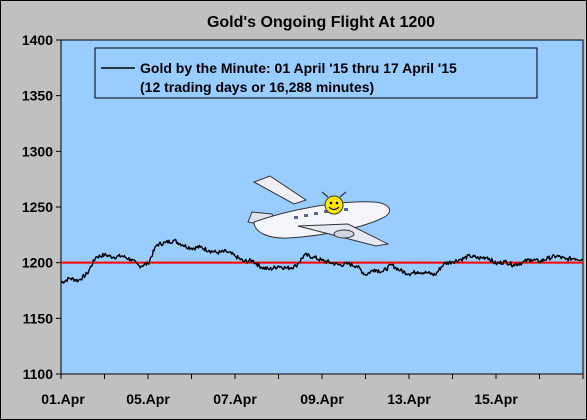 The height and width of the screenshot is (420, 587). What do you see at coordinates (280, 190) in the screenshot?
I see `airplane-back-wing` at bounding box center [280, 190].